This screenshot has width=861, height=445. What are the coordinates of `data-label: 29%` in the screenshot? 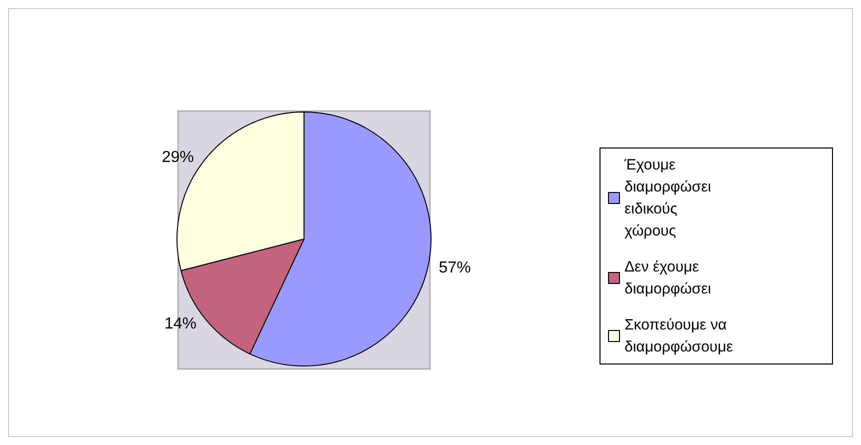 It's located at (178, 157).